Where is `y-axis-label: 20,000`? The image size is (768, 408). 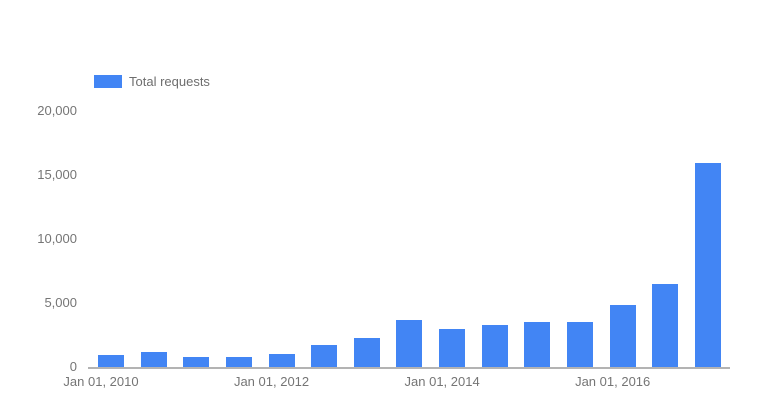 y-axis-label: 20,000 is located at coordinates (57, 110).